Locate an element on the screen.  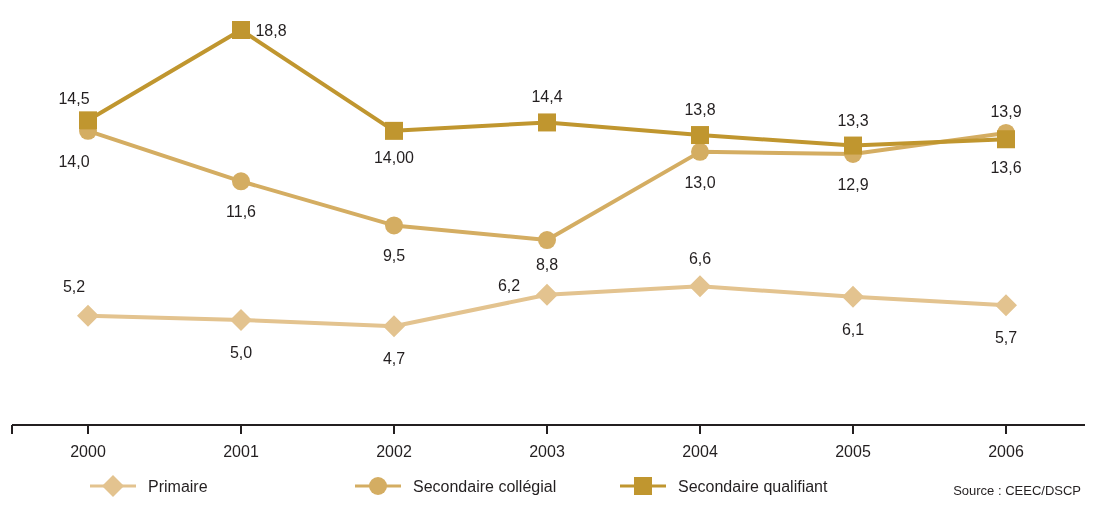
data-label: 13,6 is located at coordinates (1006, 168).